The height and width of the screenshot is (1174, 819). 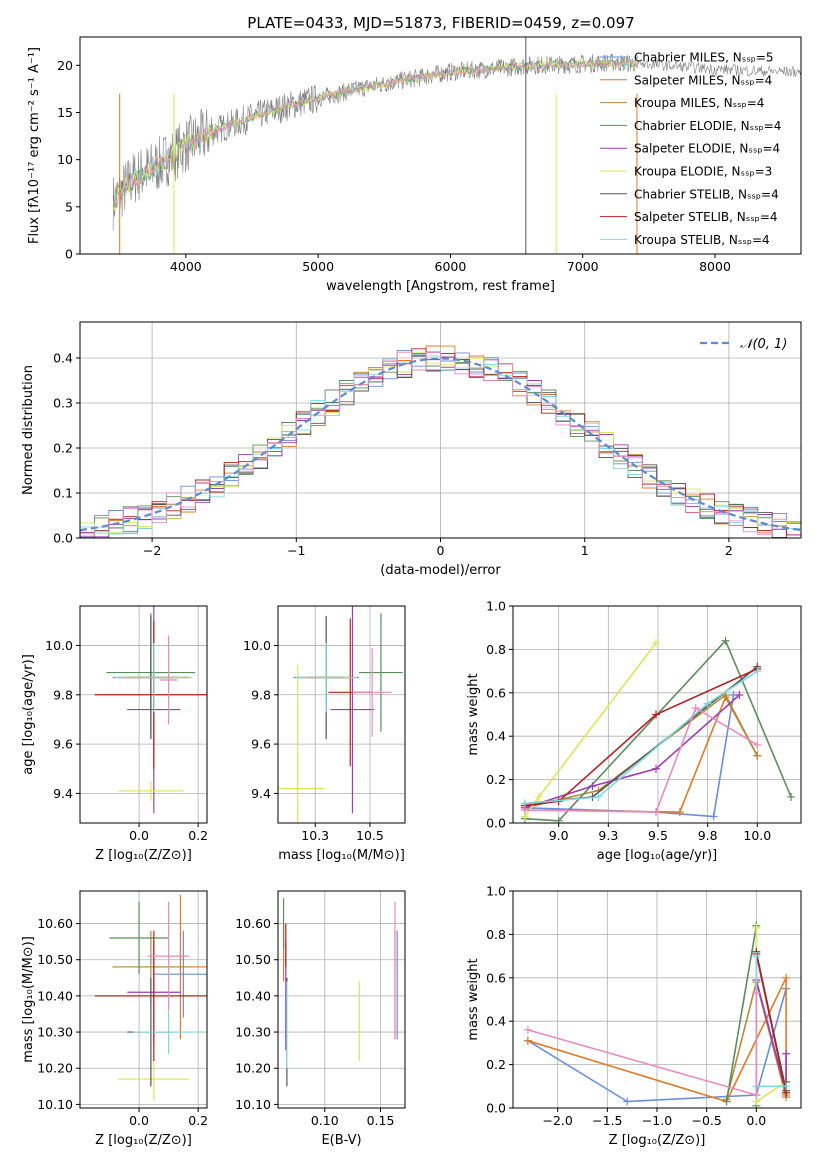 I want to click on legend-label: Salpeter STELIB, Nₛₛₚ=4, so click(x=706, y=217).